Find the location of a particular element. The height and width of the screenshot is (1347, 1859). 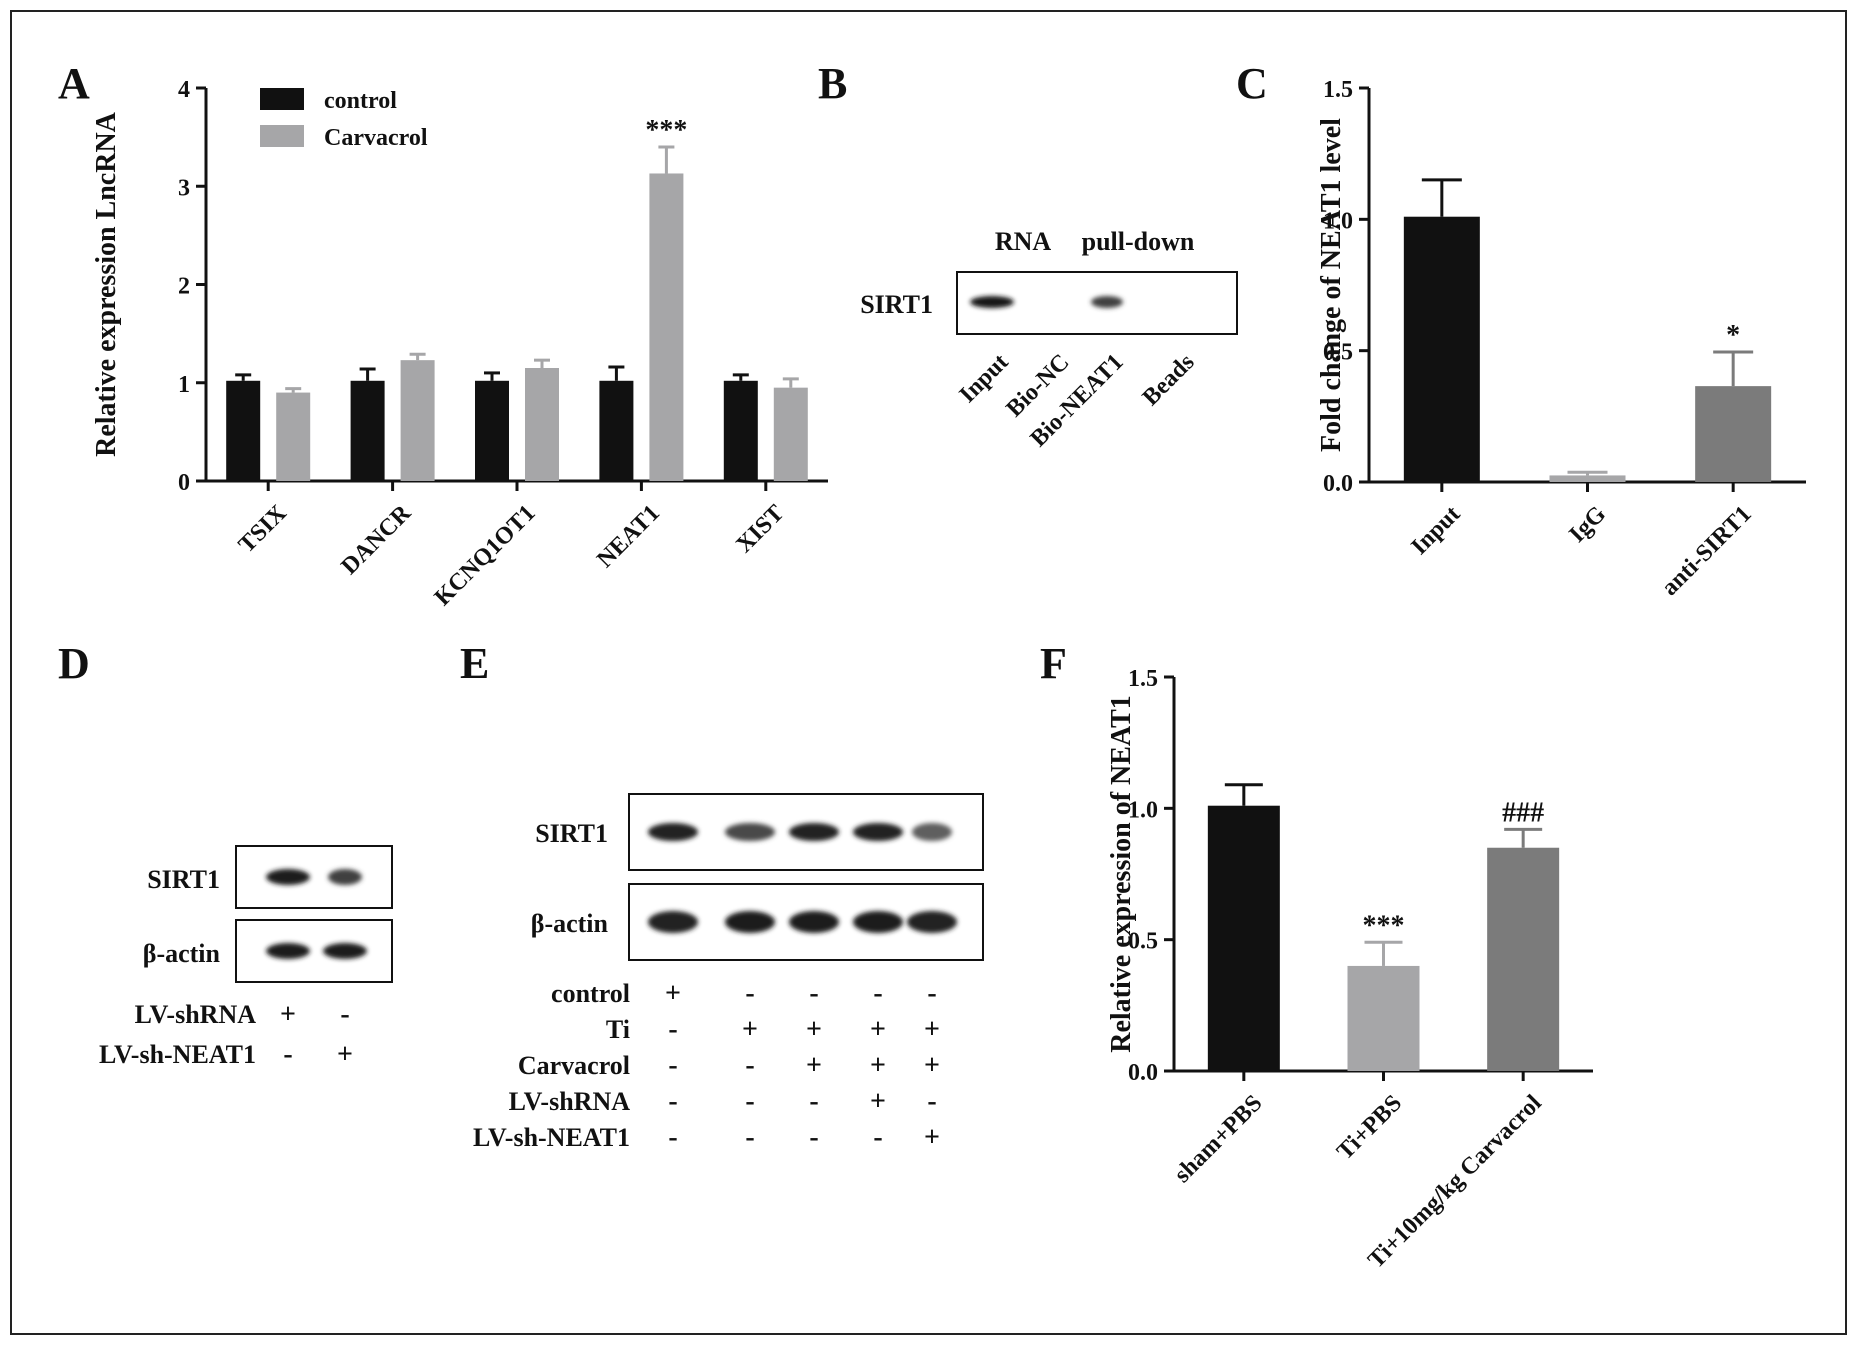

condition-label: Carvacrol is located at coordinates (574, 1065).